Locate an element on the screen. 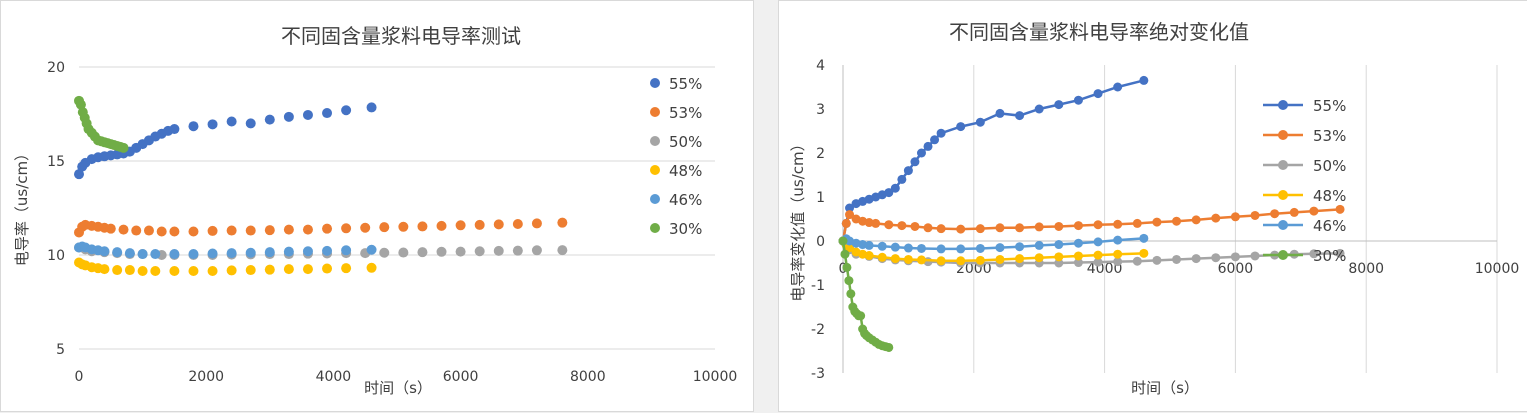 Image resolution: width=1527 pixels, height=413 pixels. x-tick-label: 10000 is located at coordinates (715, 377).